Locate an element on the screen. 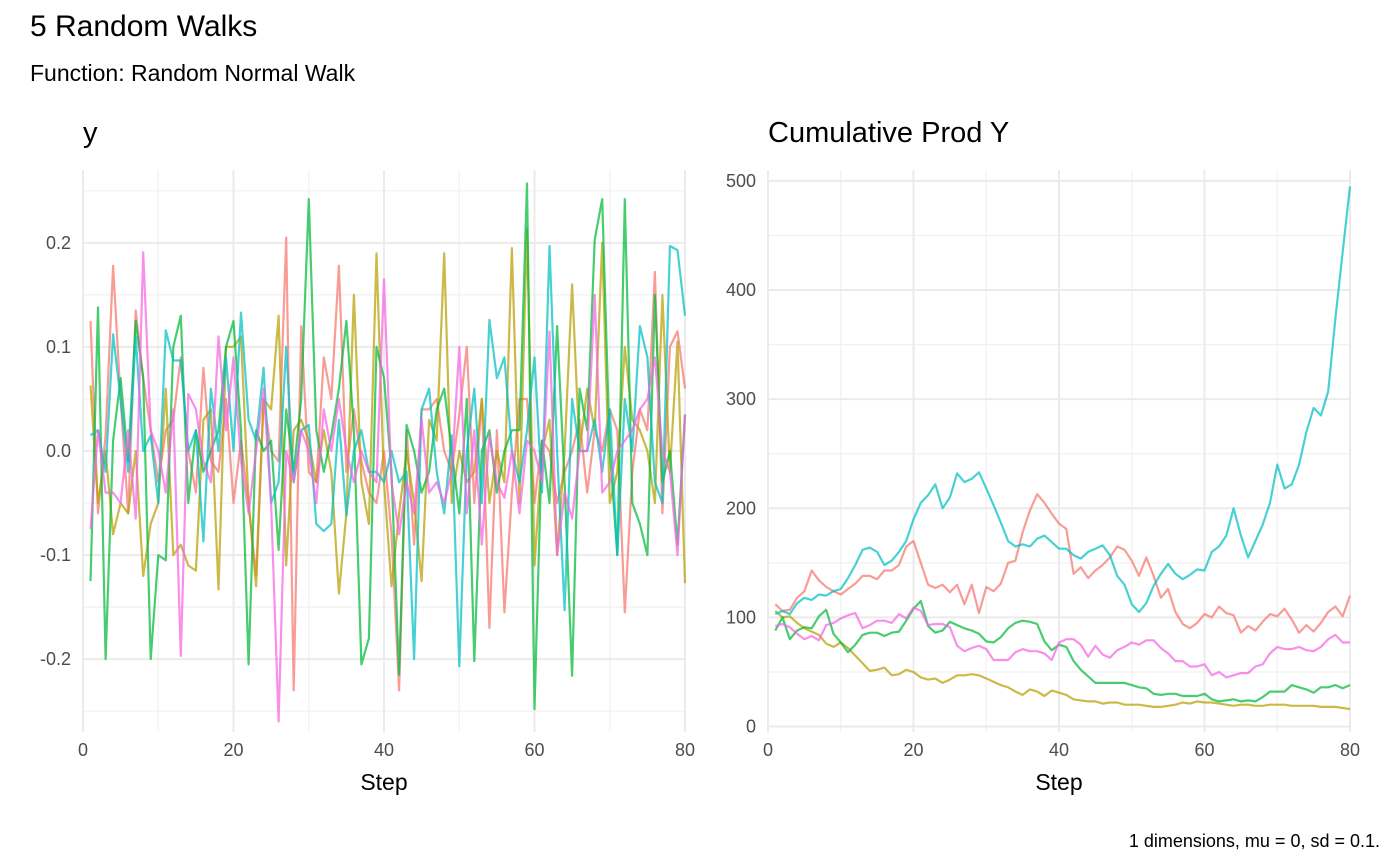 The height and width of the screenshot is (866, 1400). panel-title: y is located at coordinates (90, 133).